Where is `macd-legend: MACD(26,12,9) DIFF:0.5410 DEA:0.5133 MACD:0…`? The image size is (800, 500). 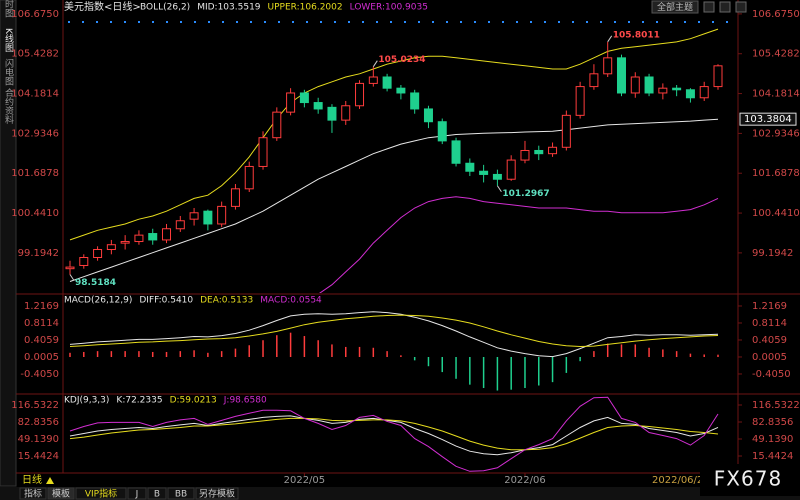
macd-legend: MACD(26,12,9) DIFF:0.5410 DEA:0.5133 MACD:0… is located at coordinates (193, 301).